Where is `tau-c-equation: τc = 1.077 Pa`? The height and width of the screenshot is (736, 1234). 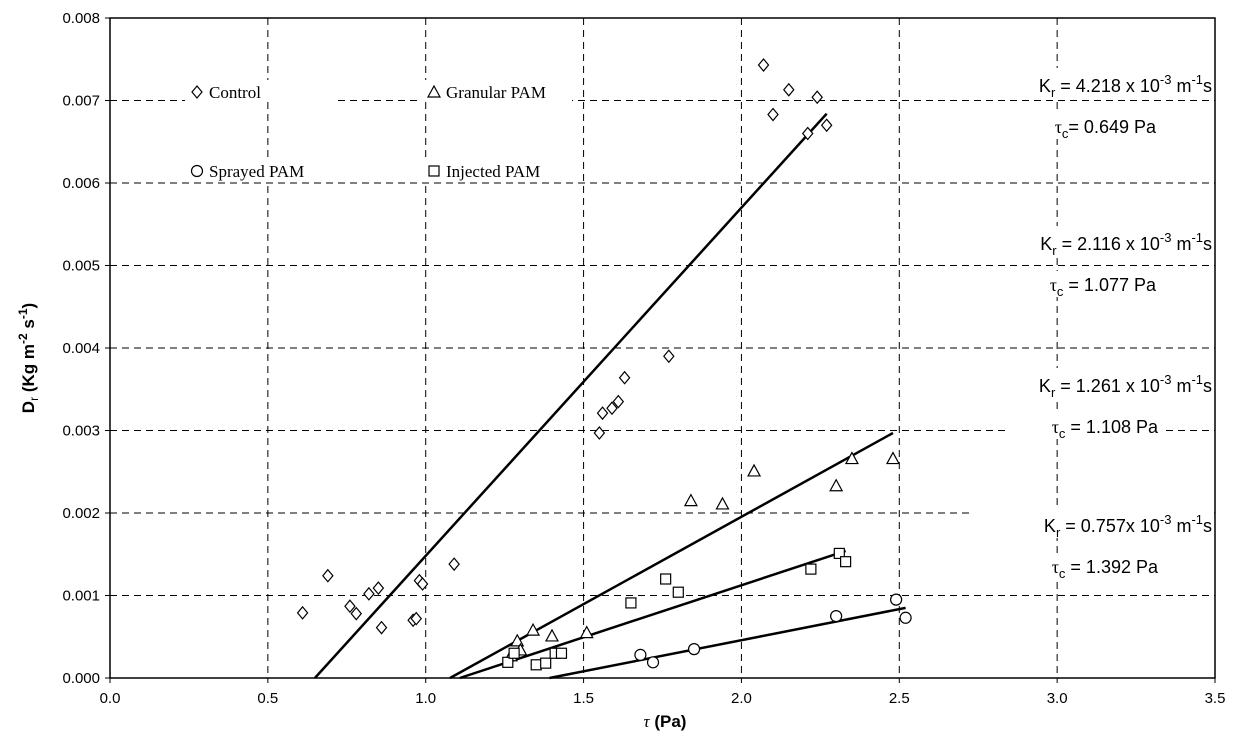 tau-c-equation: τc = 1.077 Pa is located at coordinates (1103, 287).